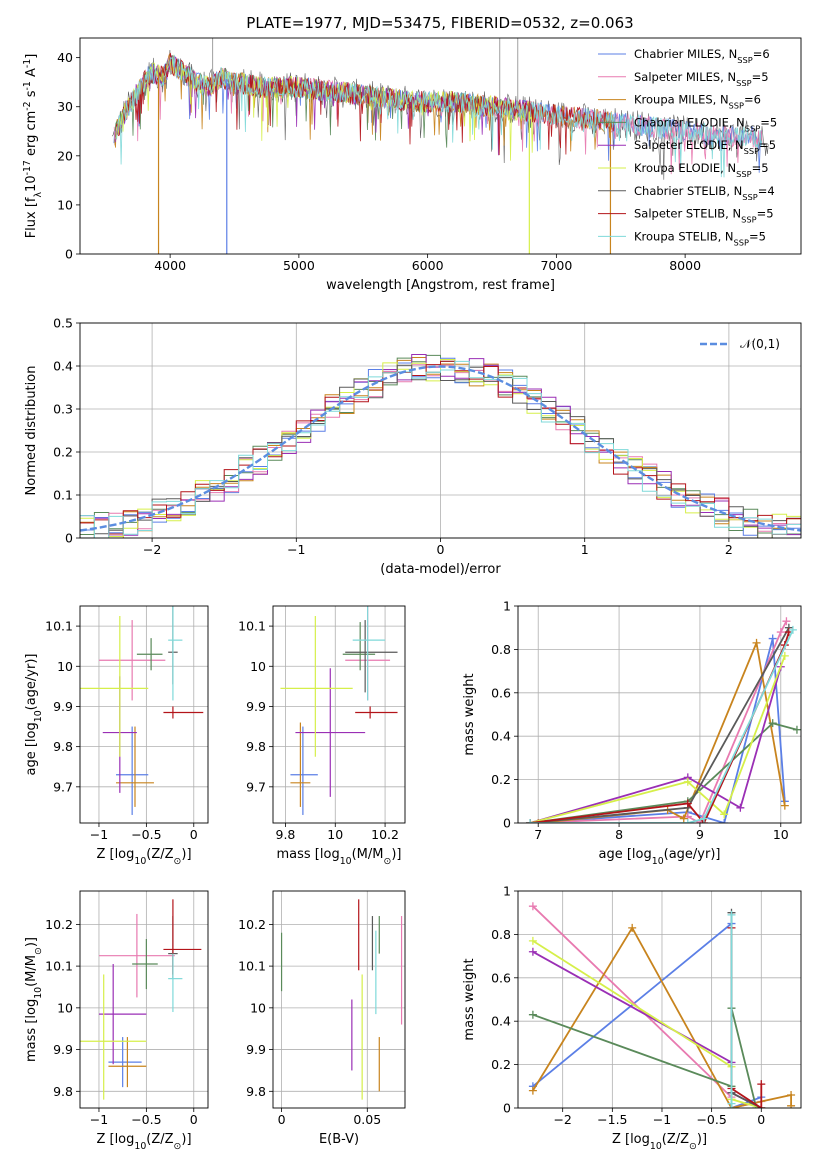  I want to click on y-tick-label: 0.1, so click(63, 495).